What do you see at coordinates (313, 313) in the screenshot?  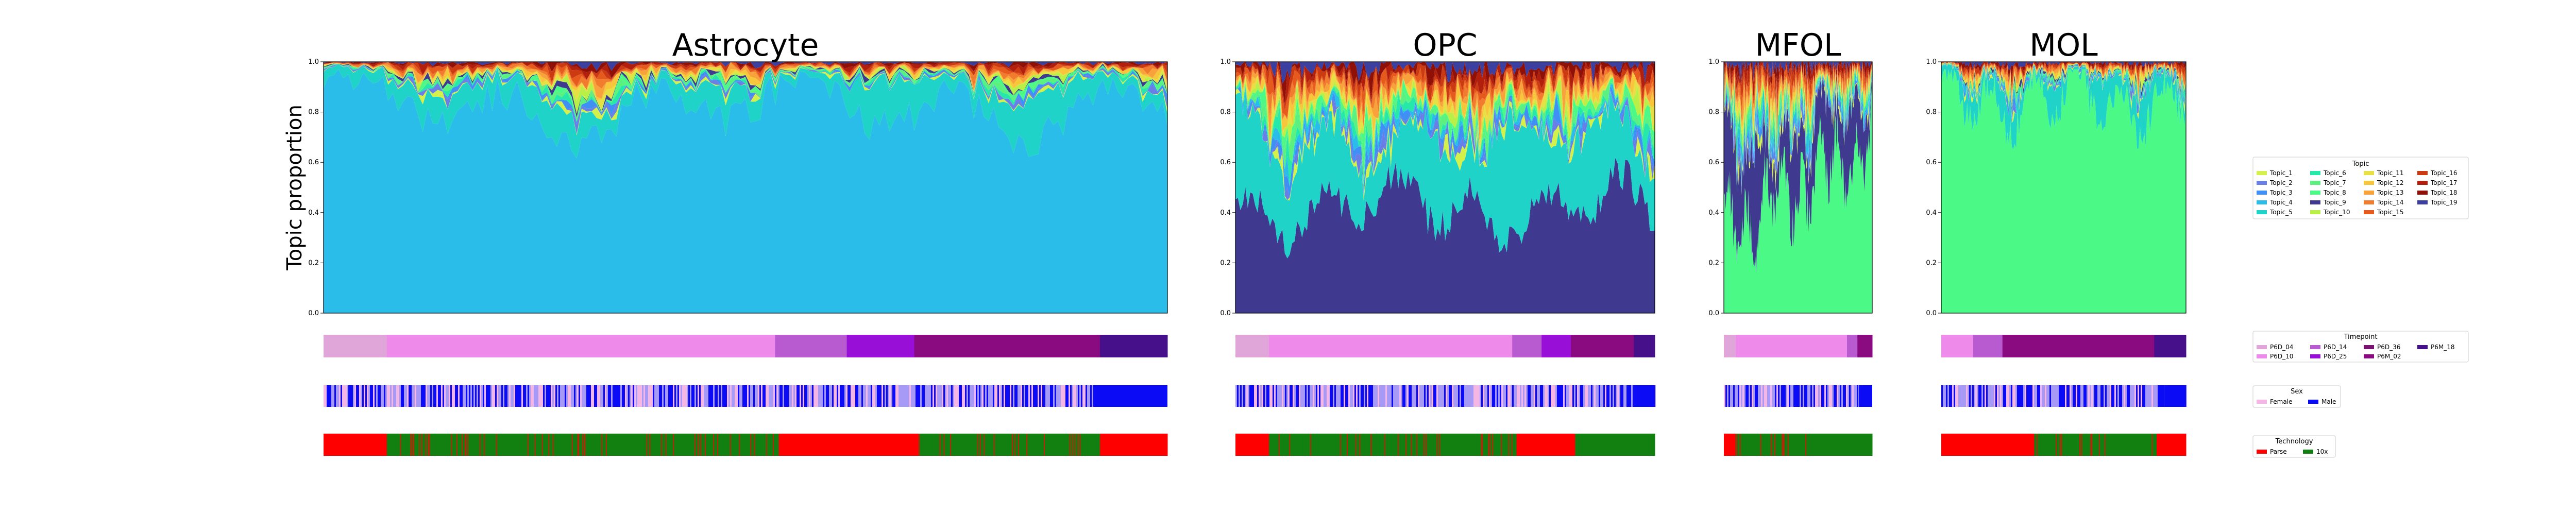 I see `y-tick-label: 0.0` at bounding box center [313, 313].